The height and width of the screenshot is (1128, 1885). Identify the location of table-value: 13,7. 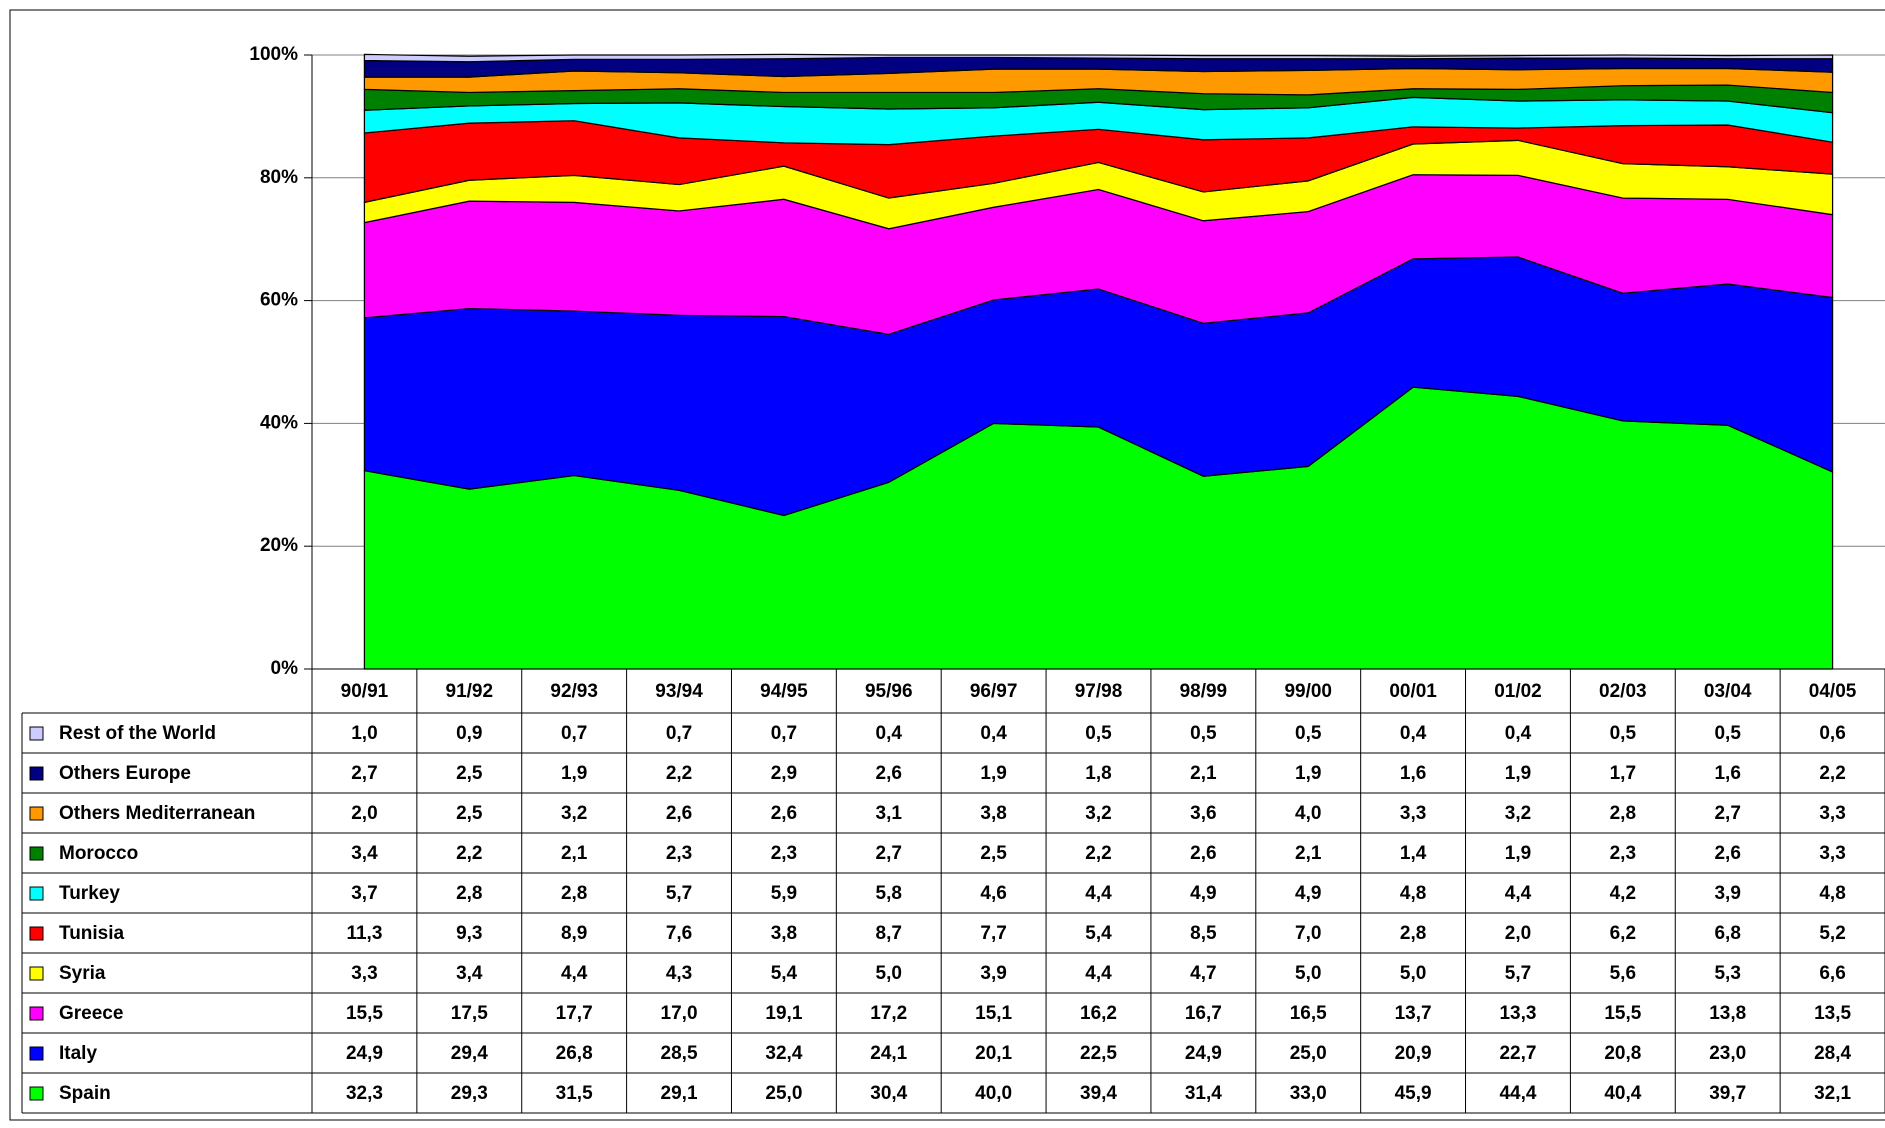
(1413, 1013).